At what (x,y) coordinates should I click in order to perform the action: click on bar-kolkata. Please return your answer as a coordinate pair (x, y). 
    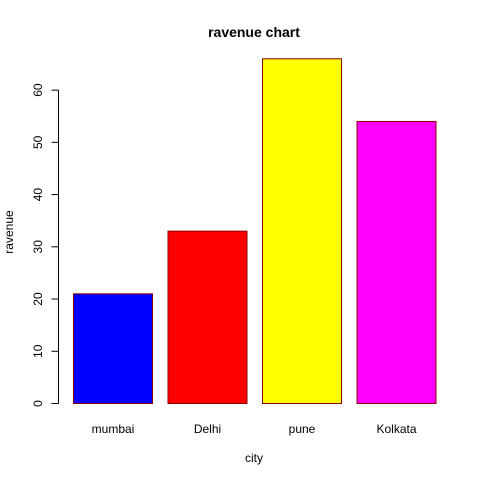
    Looking at the image, I should click on (396, 262).